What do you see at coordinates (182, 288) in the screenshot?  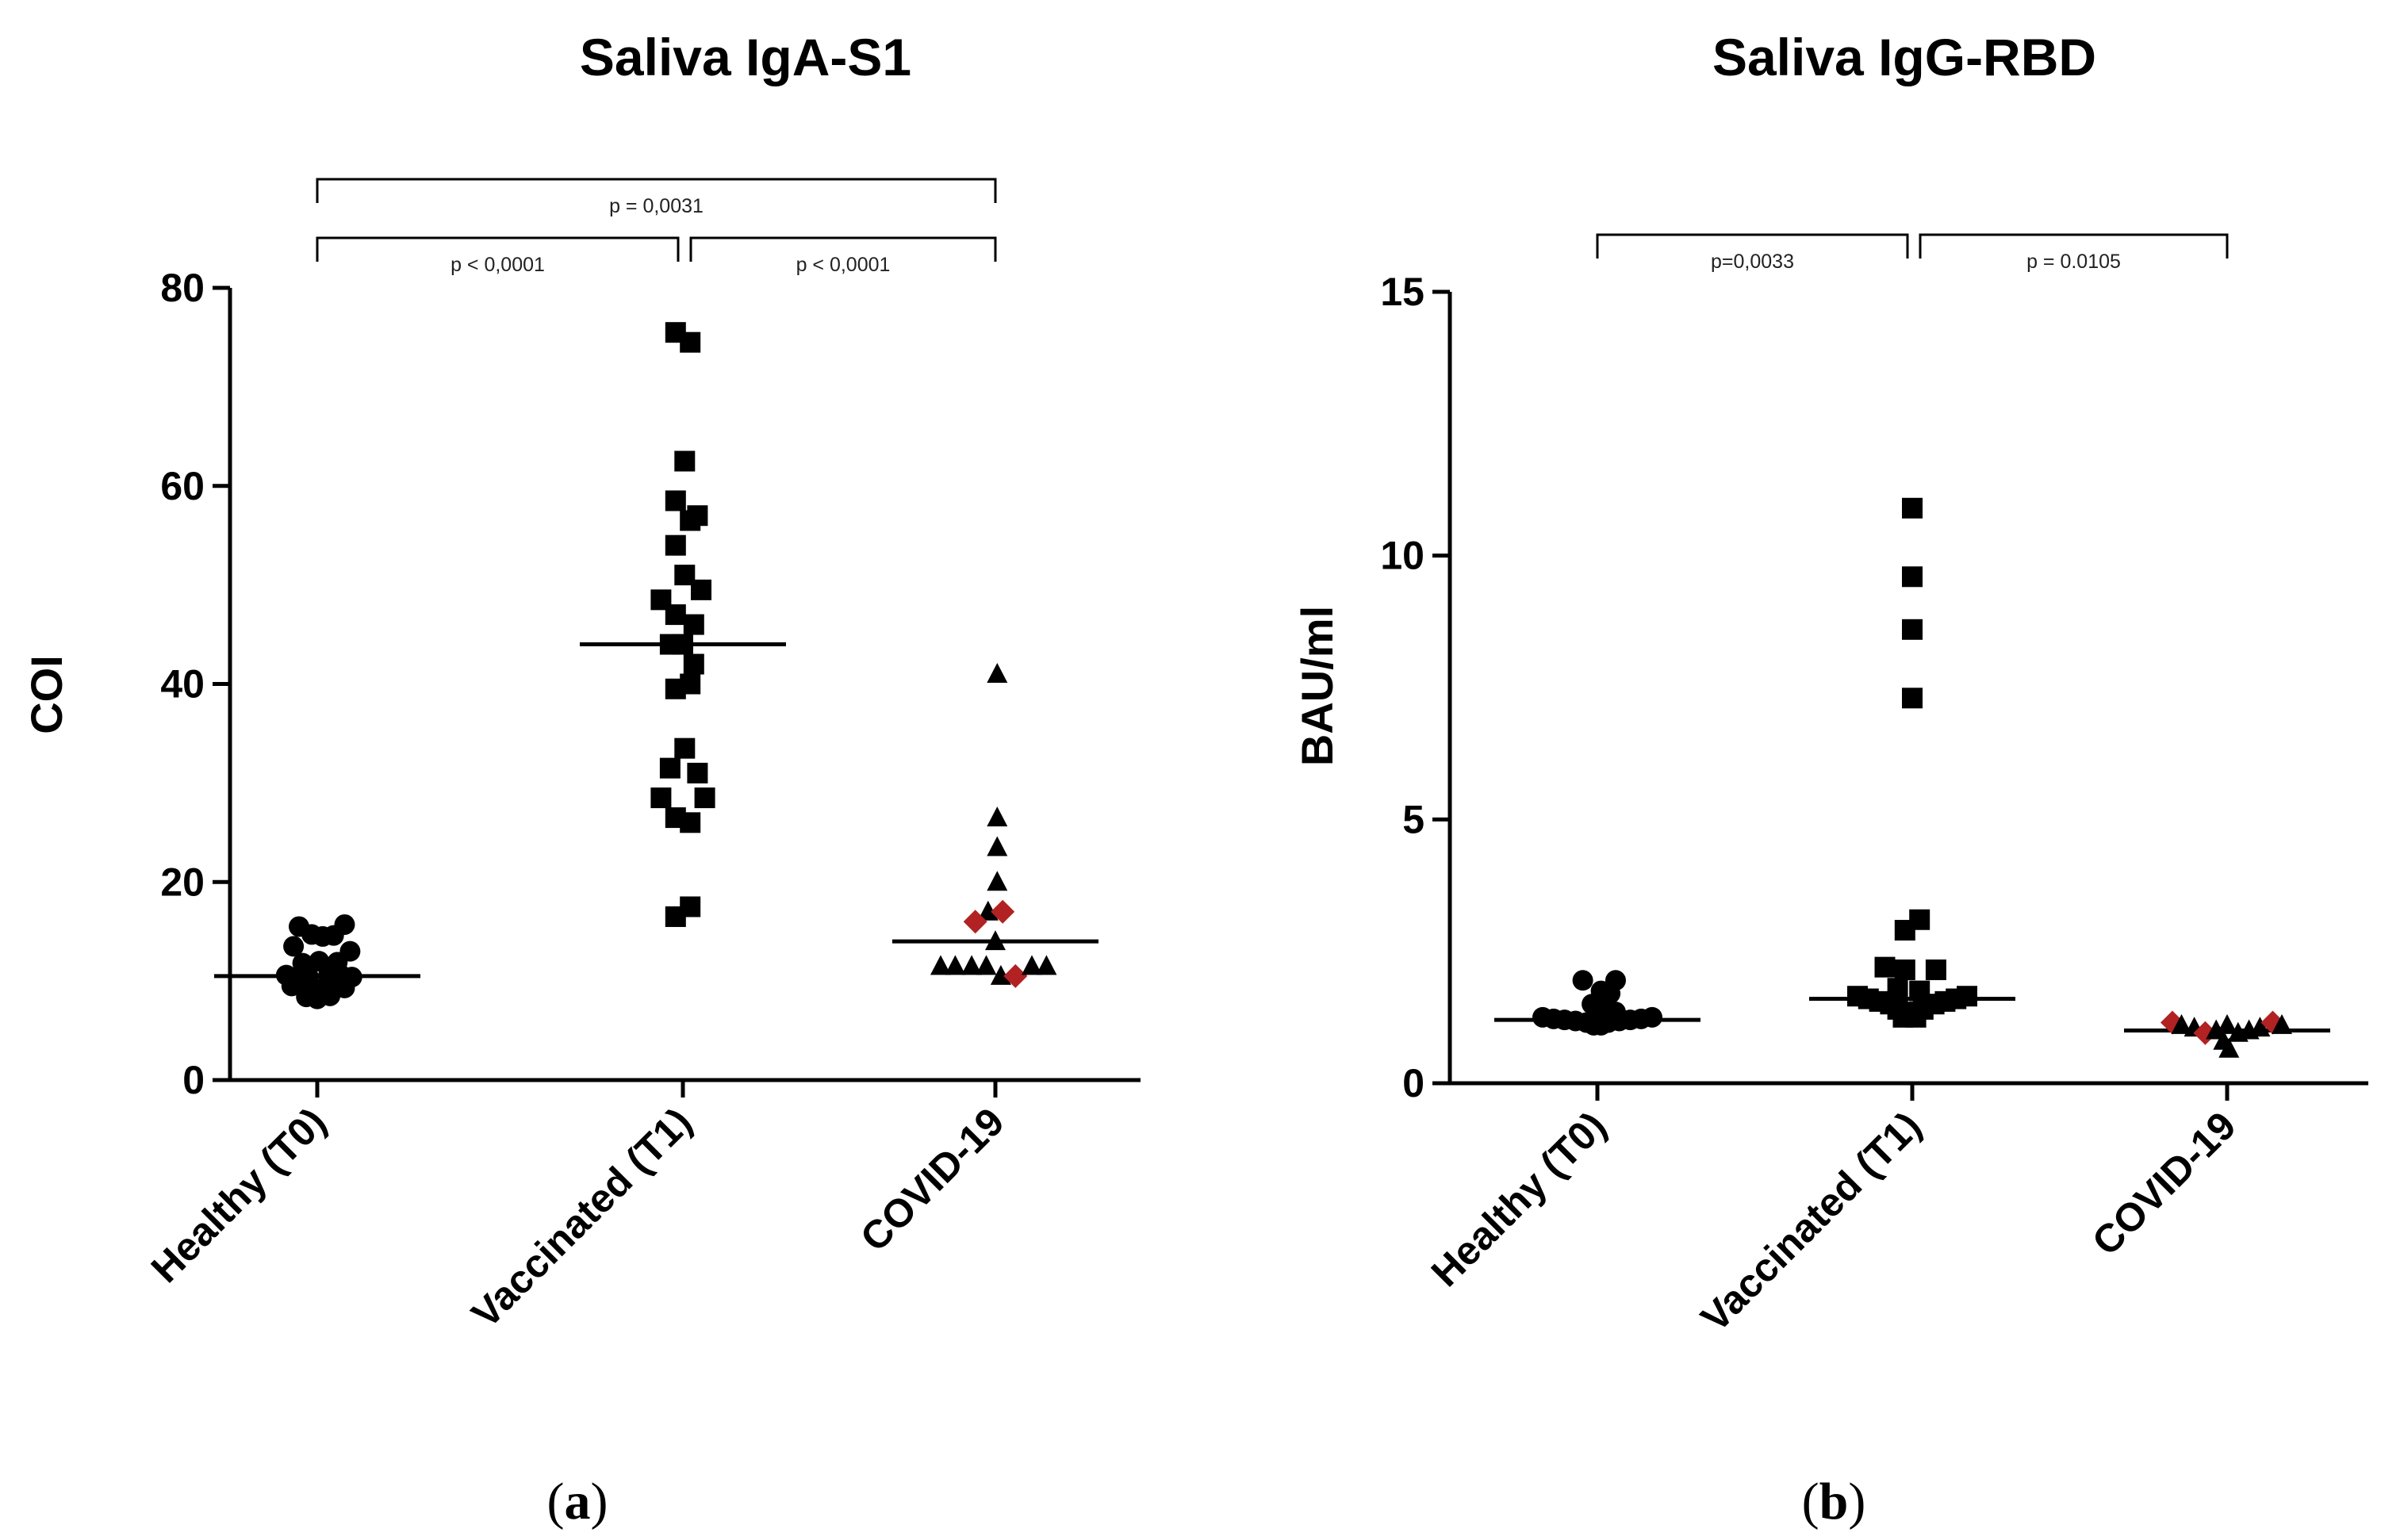 I see `y-tick-label: 80` at bounding box center [182, 288].